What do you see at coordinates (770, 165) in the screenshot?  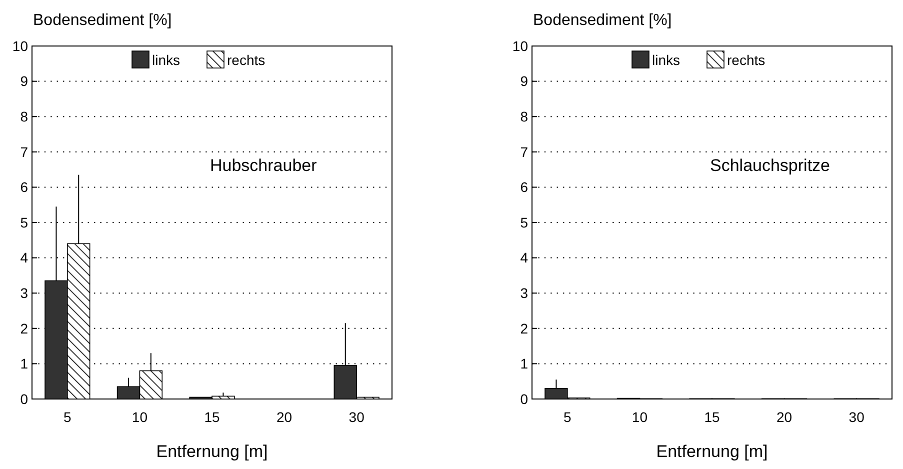 I see `annotation: Schlauchspritze` at bounding box center [770, 165].